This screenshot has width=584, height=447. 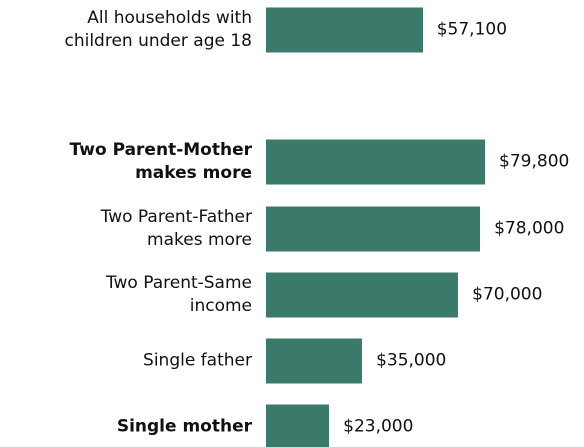 I want to click on value-label: $79,800, so click(x=534, y=161).